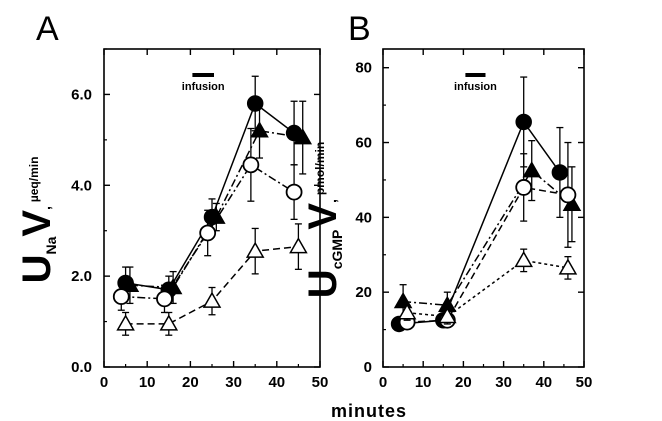 The height and width of the screenshot is (421, 662). Describe the element at coordinates (81, 94) in the screenshot. I see `y-tick-label: 6.0` at that location.